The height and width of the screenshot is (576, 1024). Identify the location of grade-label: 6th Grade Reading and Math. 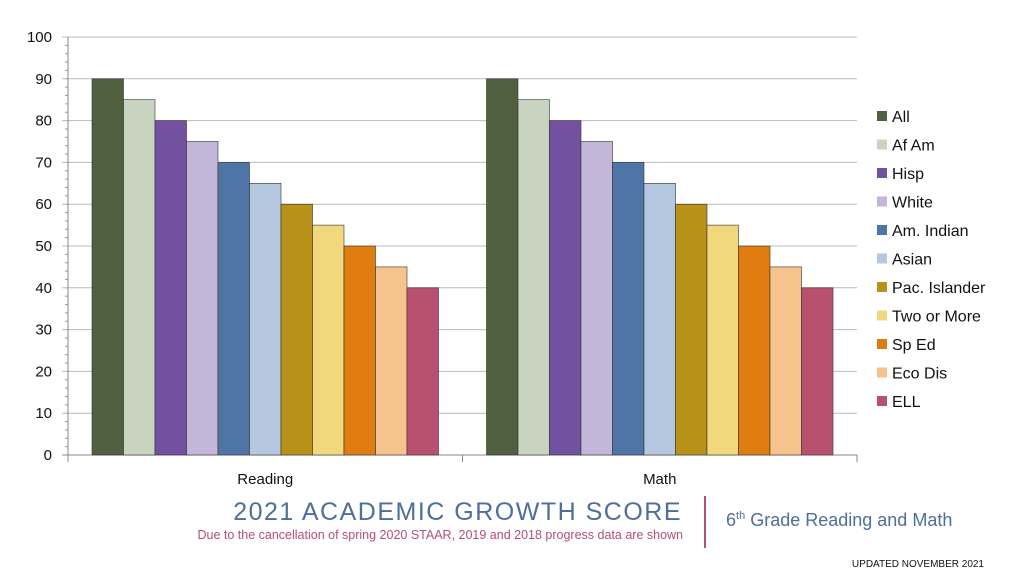
(839, 520).